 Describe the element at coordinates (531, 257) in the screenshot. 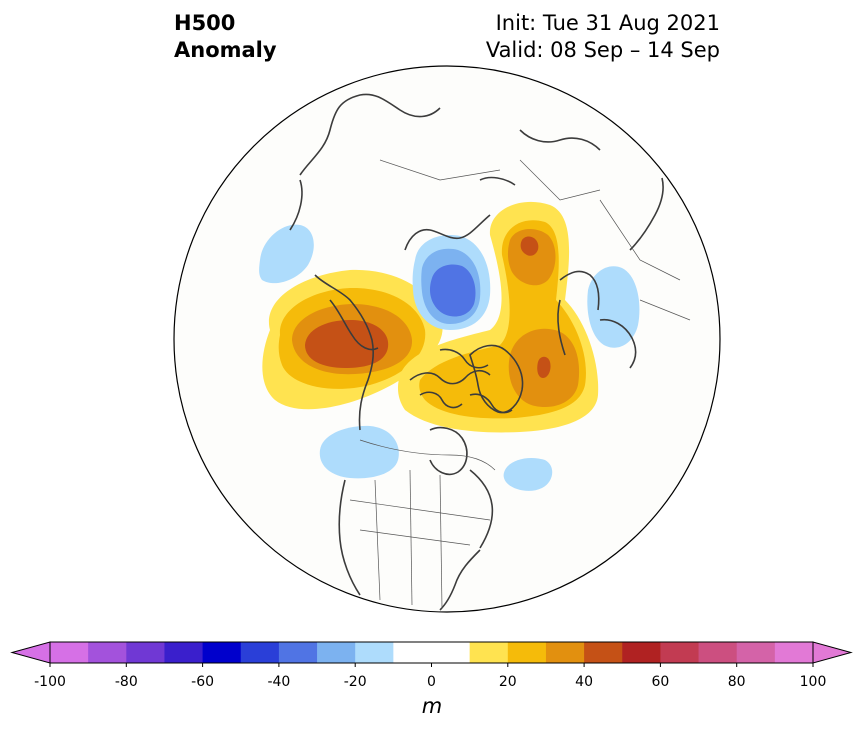

I see `anomaly-pos30-arctic` at that location.